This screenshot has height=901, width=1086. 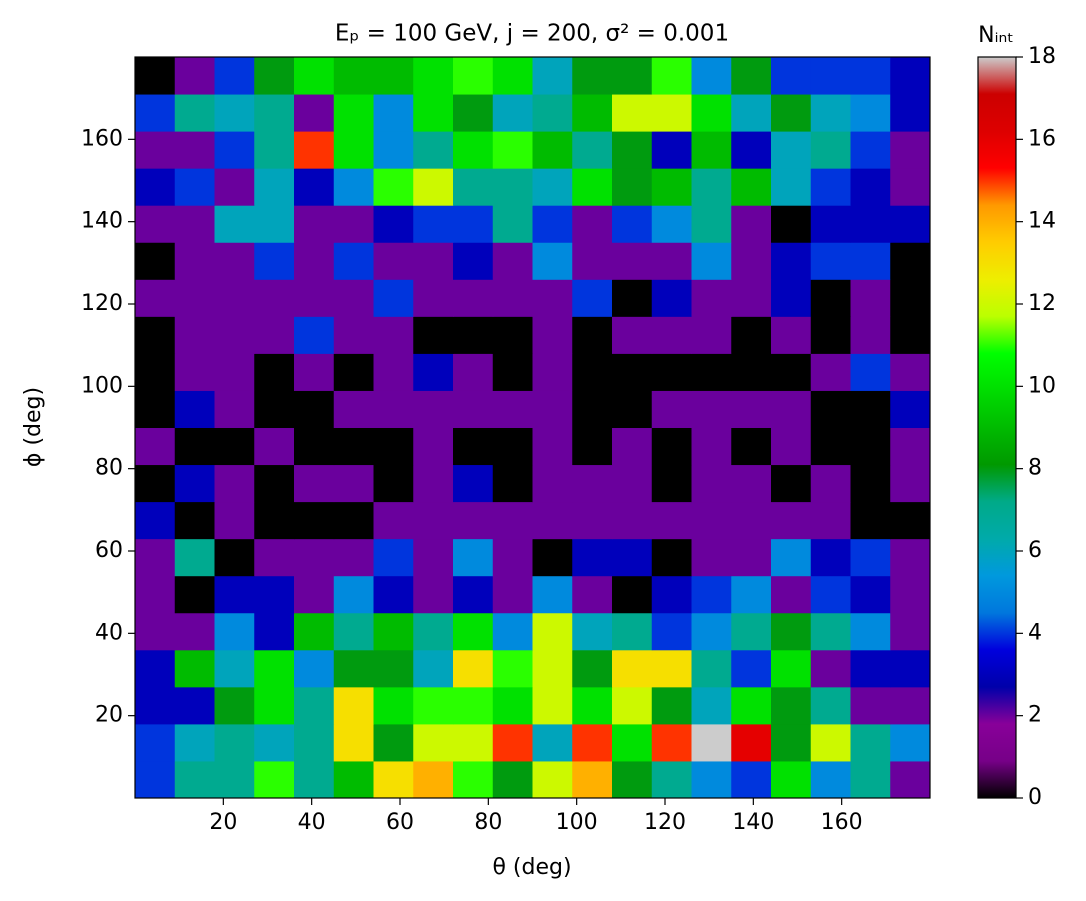 I want to click on colorbar-tick-label: 18, so click(x=1042, y=56).